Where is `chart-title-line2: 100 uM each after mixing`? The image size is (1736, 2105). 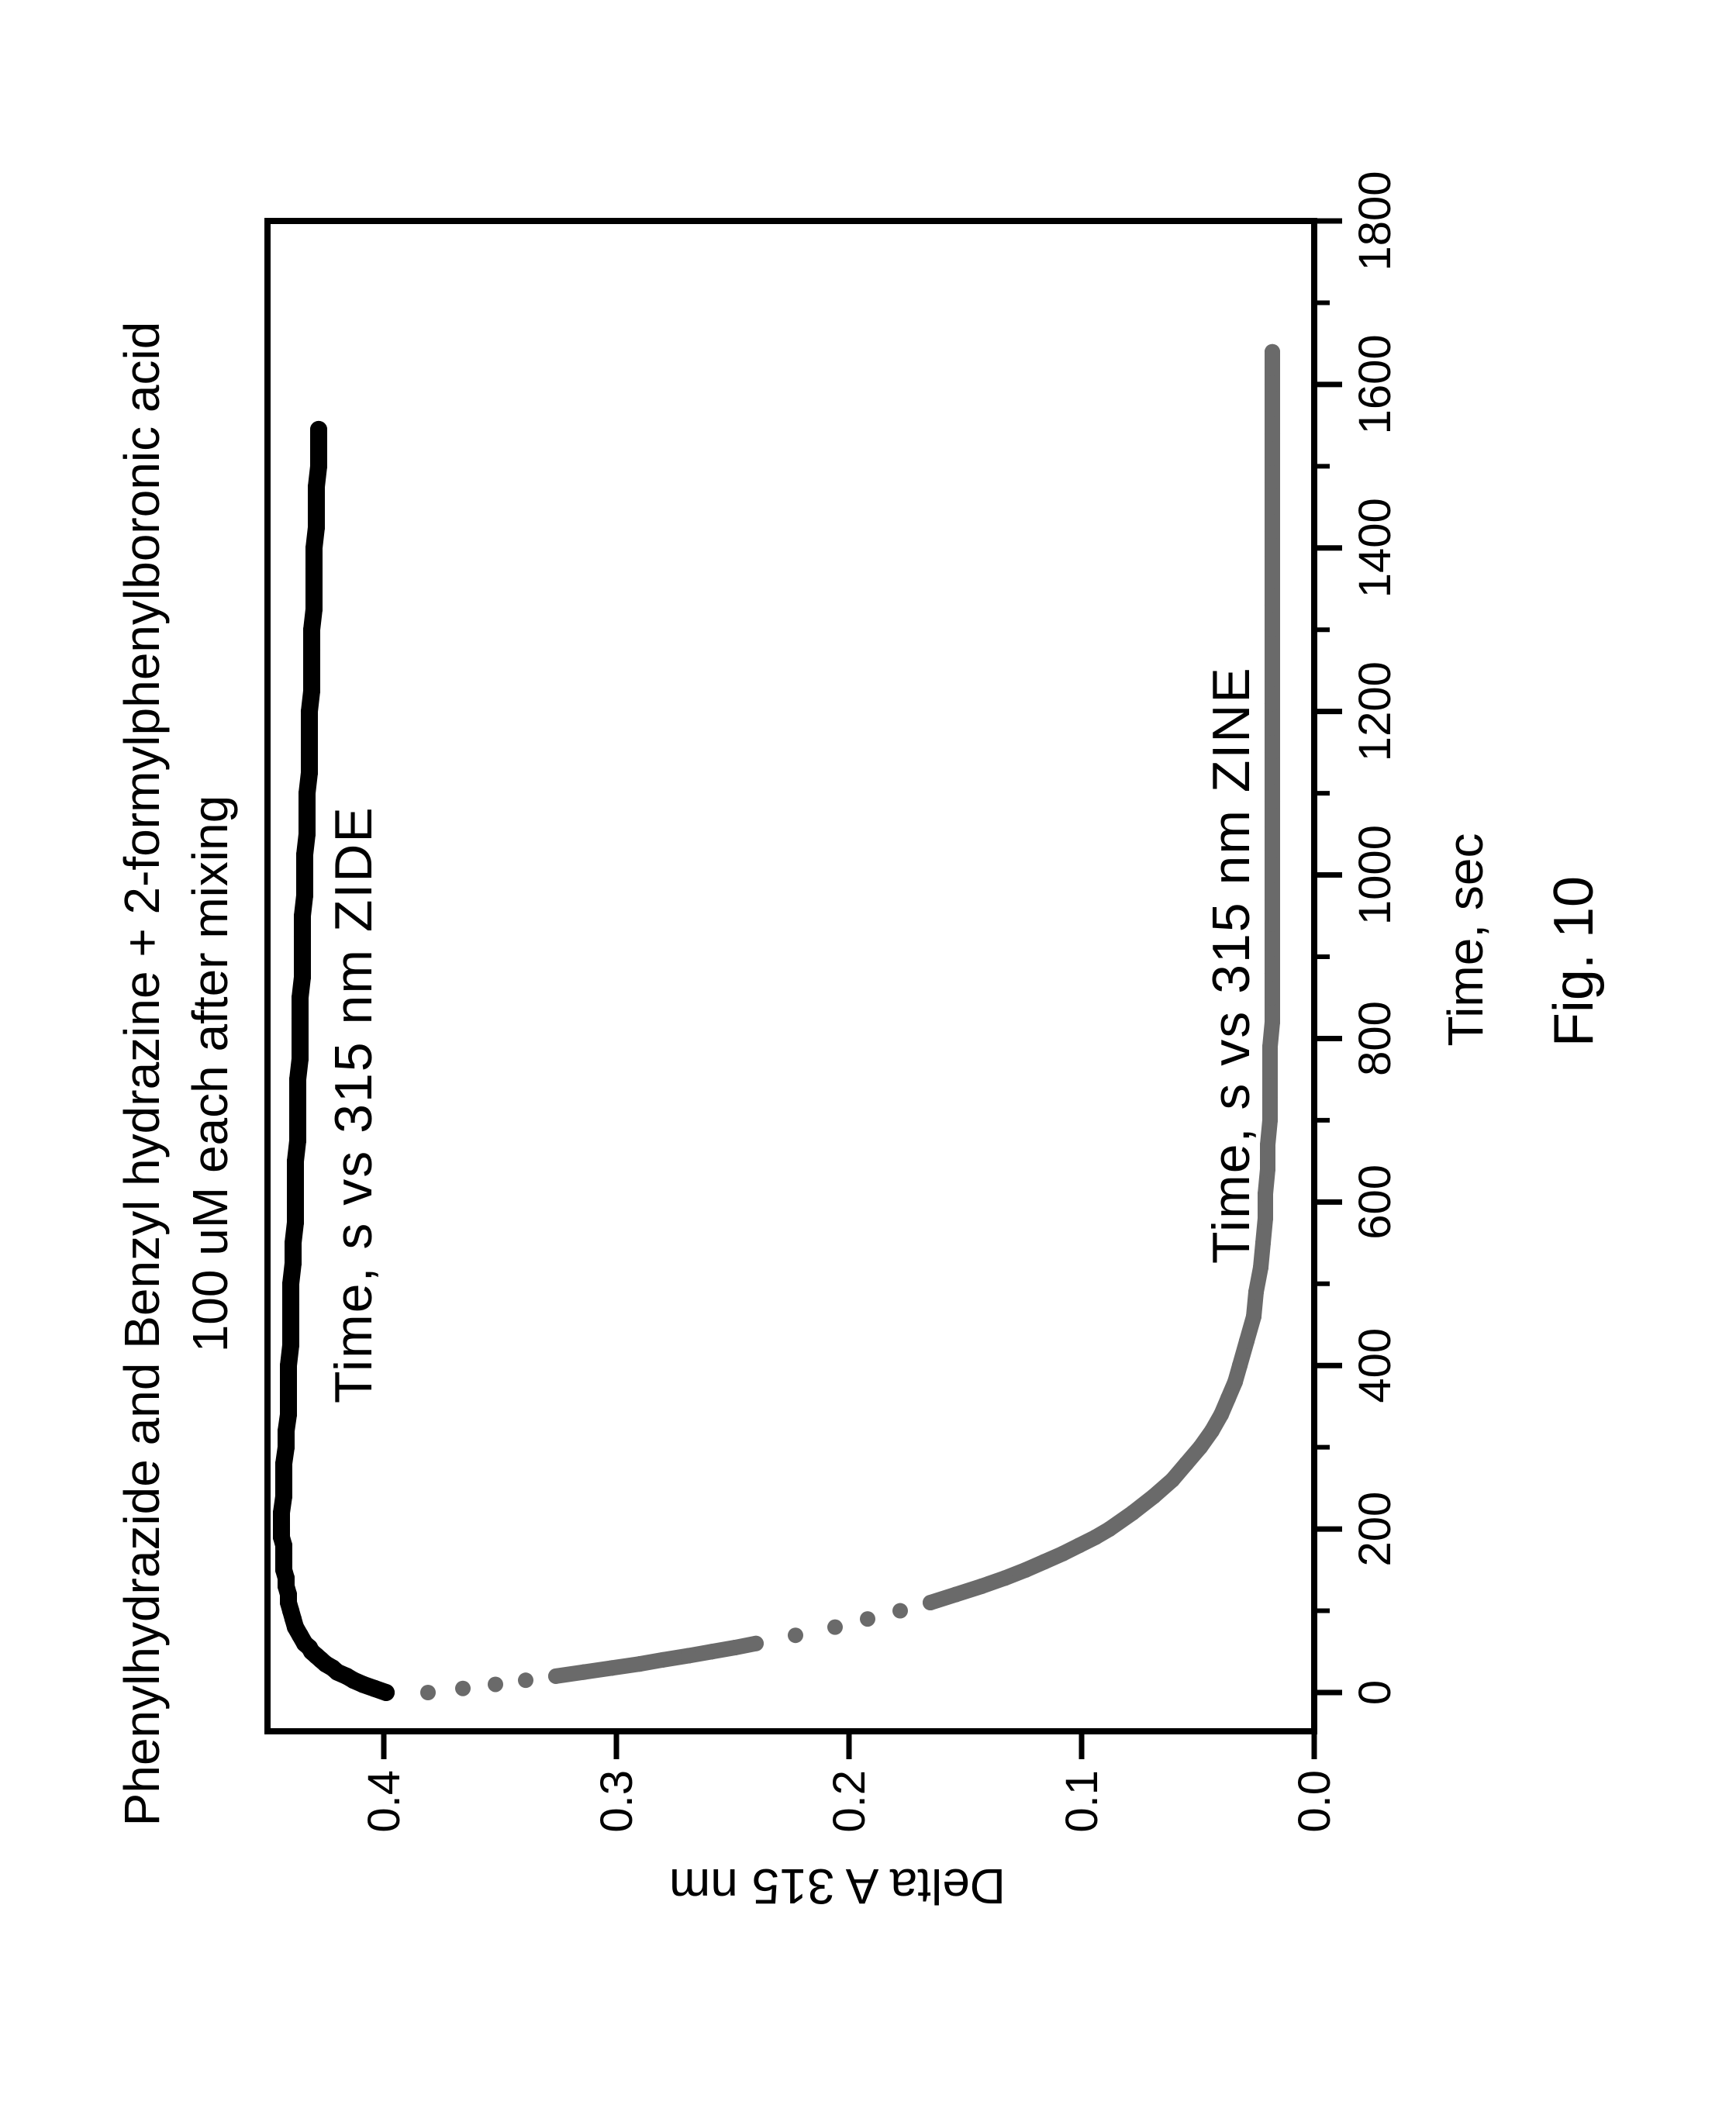 chart-title-line2: 100 uM each after mixing is located at coordinates (210, 1074).